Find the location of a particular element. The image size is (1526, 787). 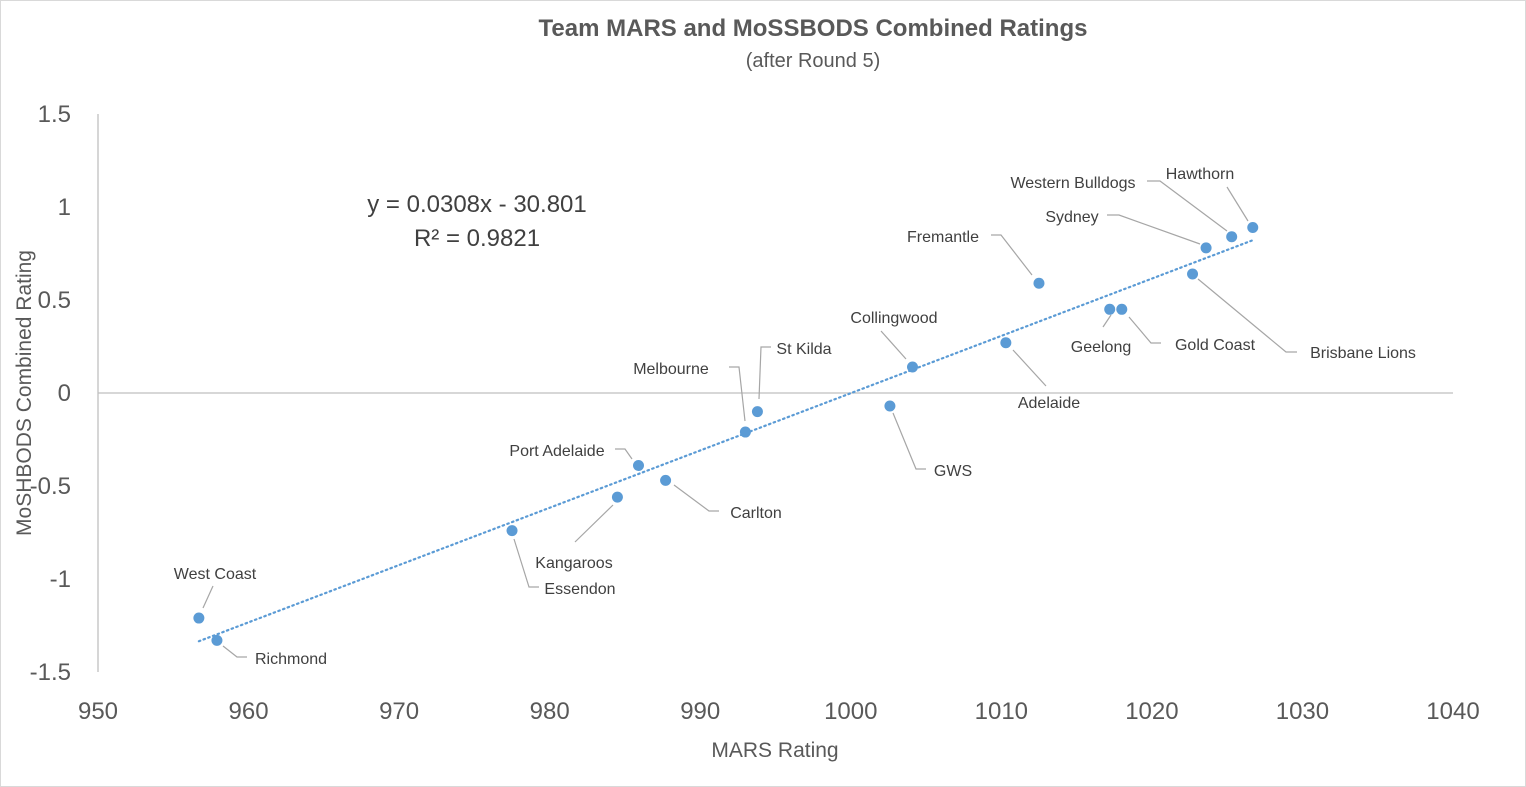

data-point-hawthorn is located at coordinates (1253, 227).